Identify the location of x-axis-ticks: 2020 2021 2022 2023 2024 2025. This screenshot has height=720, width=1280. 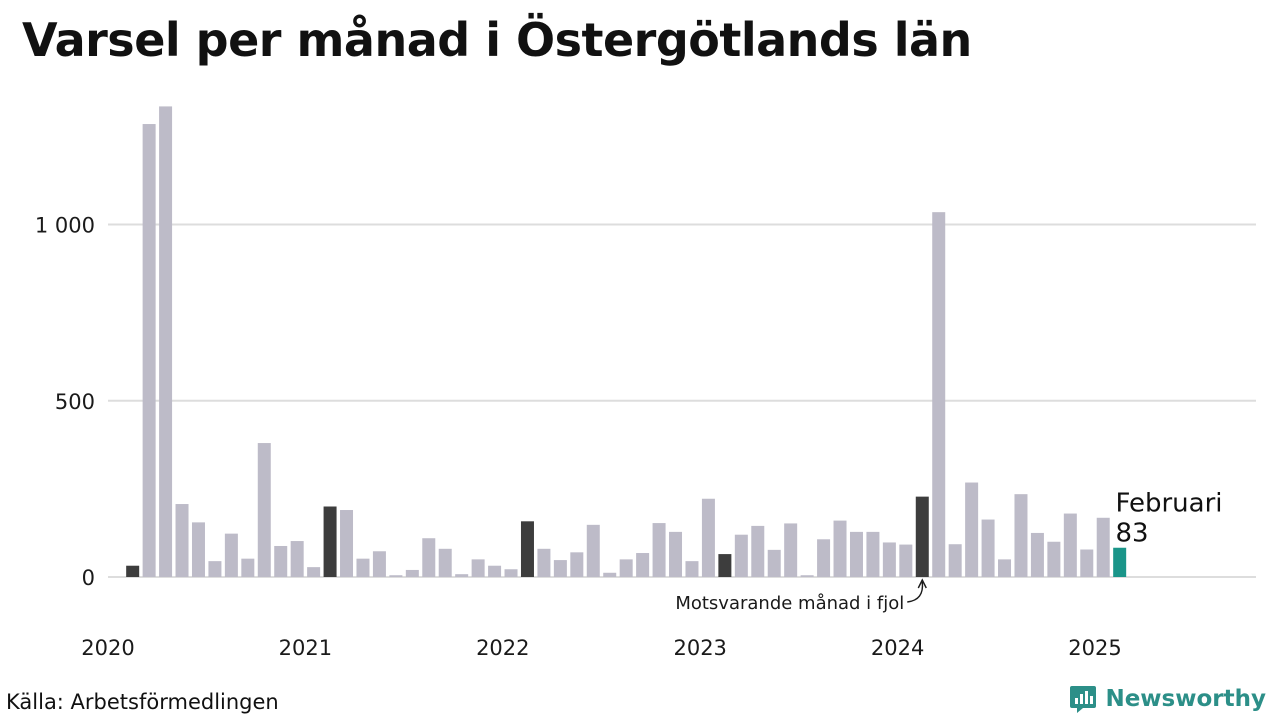
(601, 648).